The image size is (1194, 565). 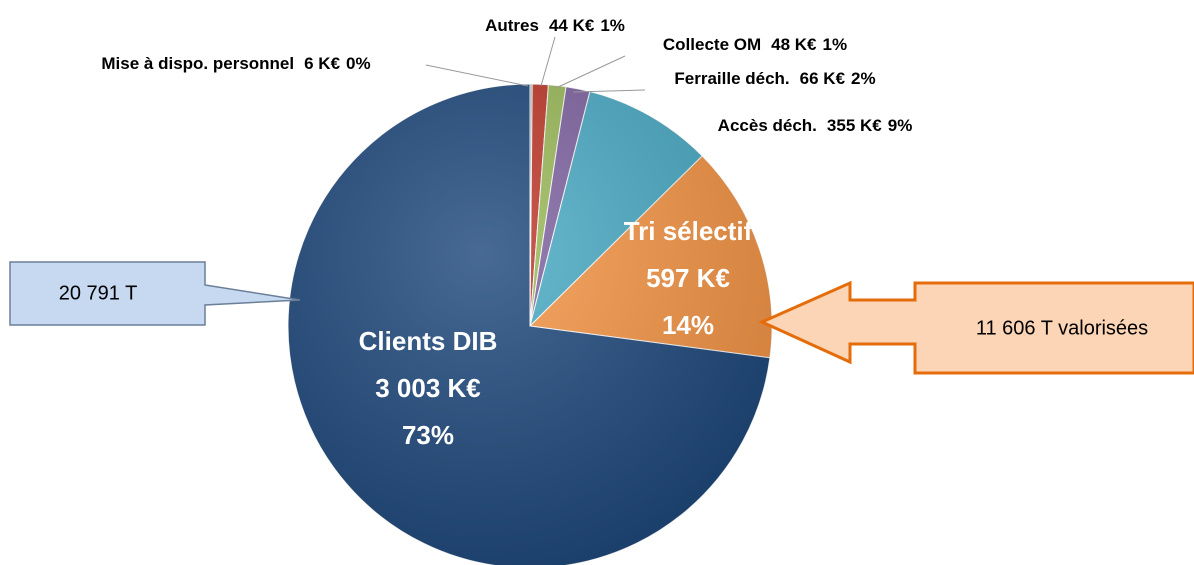 I want to click on callout-right, so click(x=976, y=327).